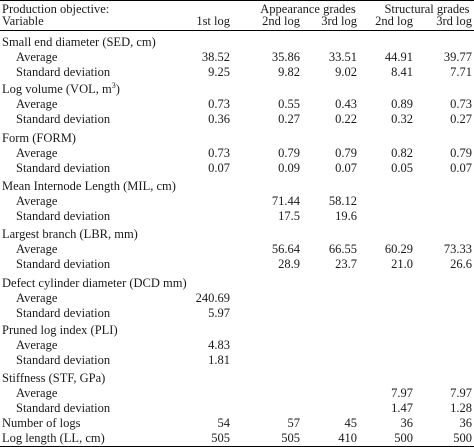  I want to click on cell-app-1st: 38.52, so click(215, 57).